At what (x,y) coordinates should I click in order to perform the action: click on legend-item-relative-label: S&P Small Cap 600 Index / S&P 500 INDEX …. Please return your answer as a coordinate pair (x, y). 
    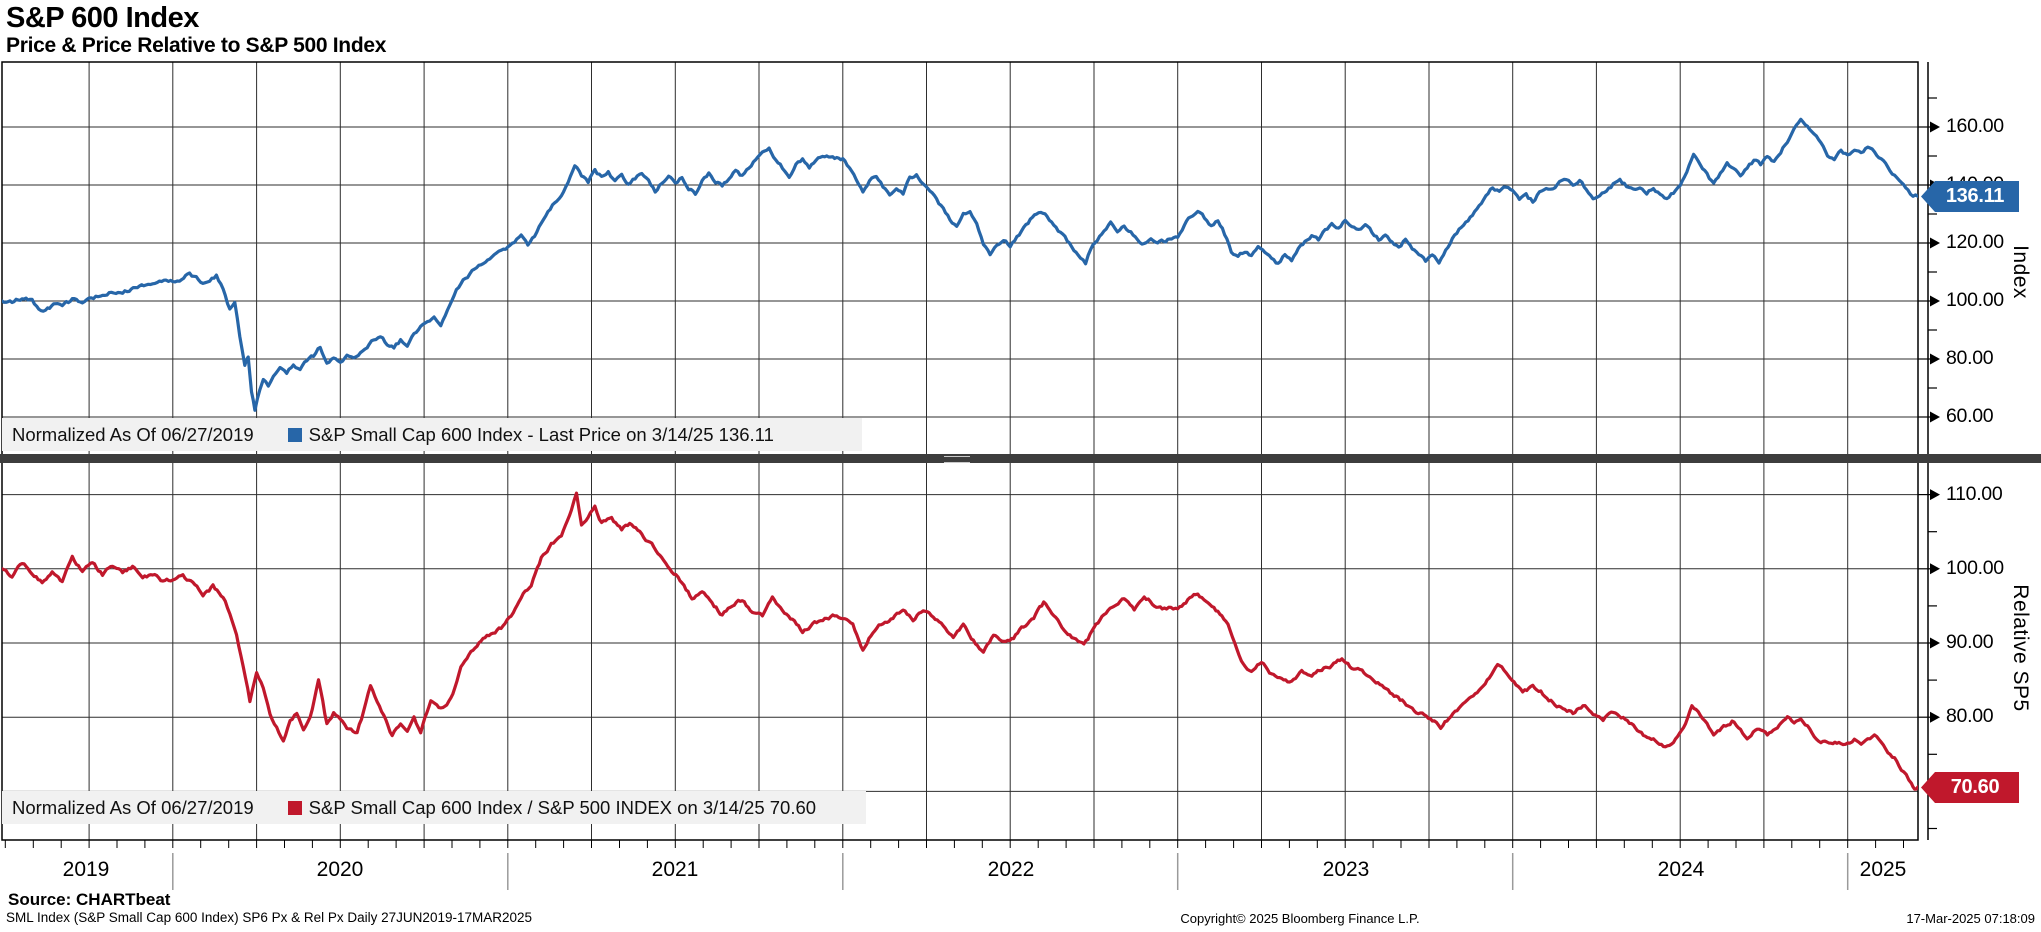
    Looking at the image, I should click on (562, 807).